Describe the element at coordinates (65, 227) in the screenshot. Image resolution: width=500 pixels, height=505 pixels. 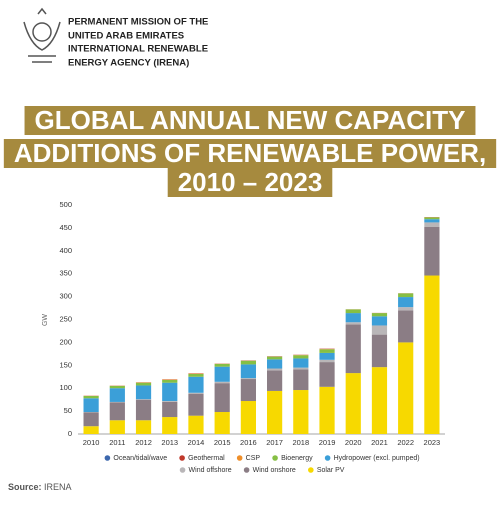
I see `y-tick-label: 450` at that location.